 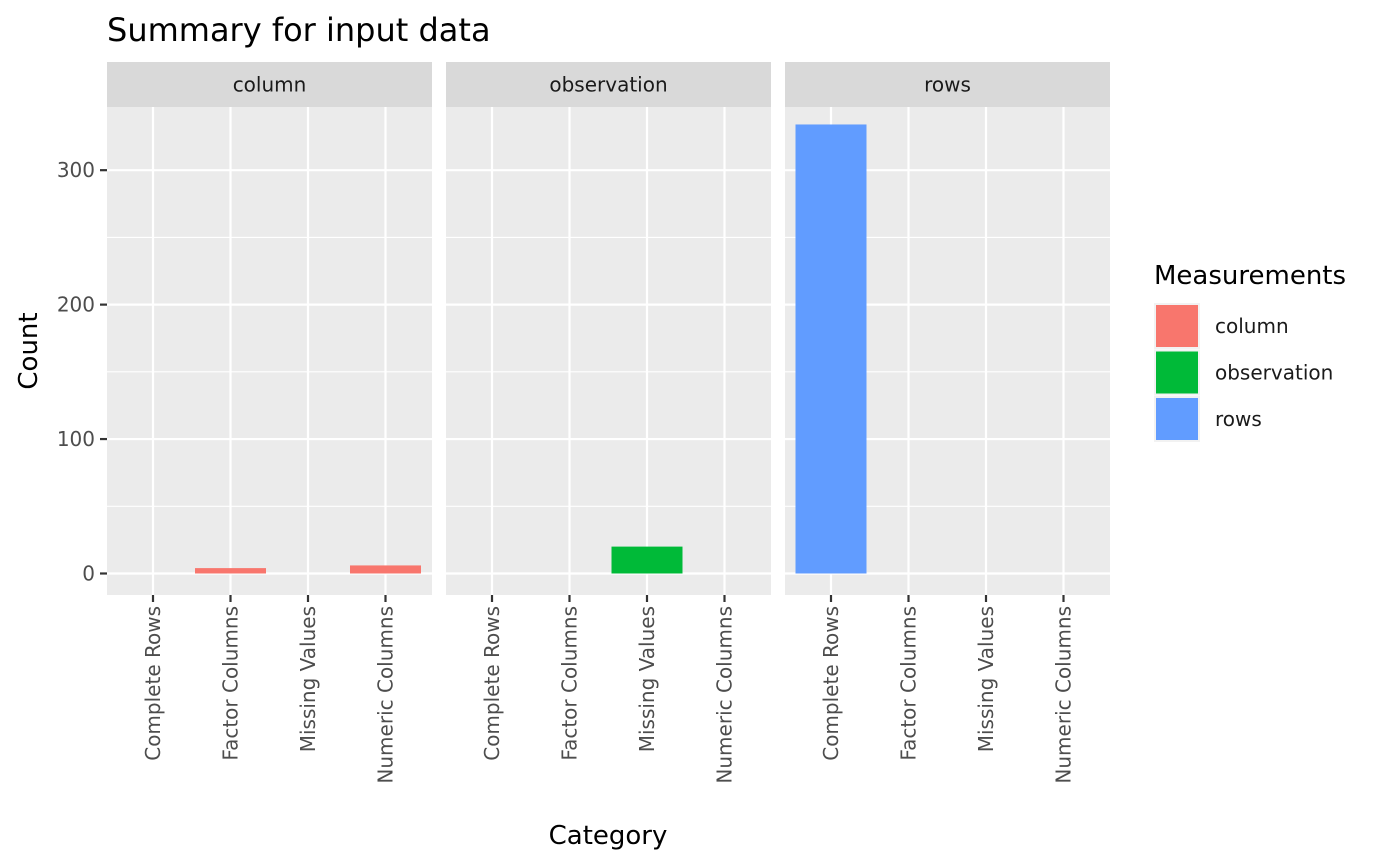 I want to click on facet-strip-column, so click(x=269, y=84).